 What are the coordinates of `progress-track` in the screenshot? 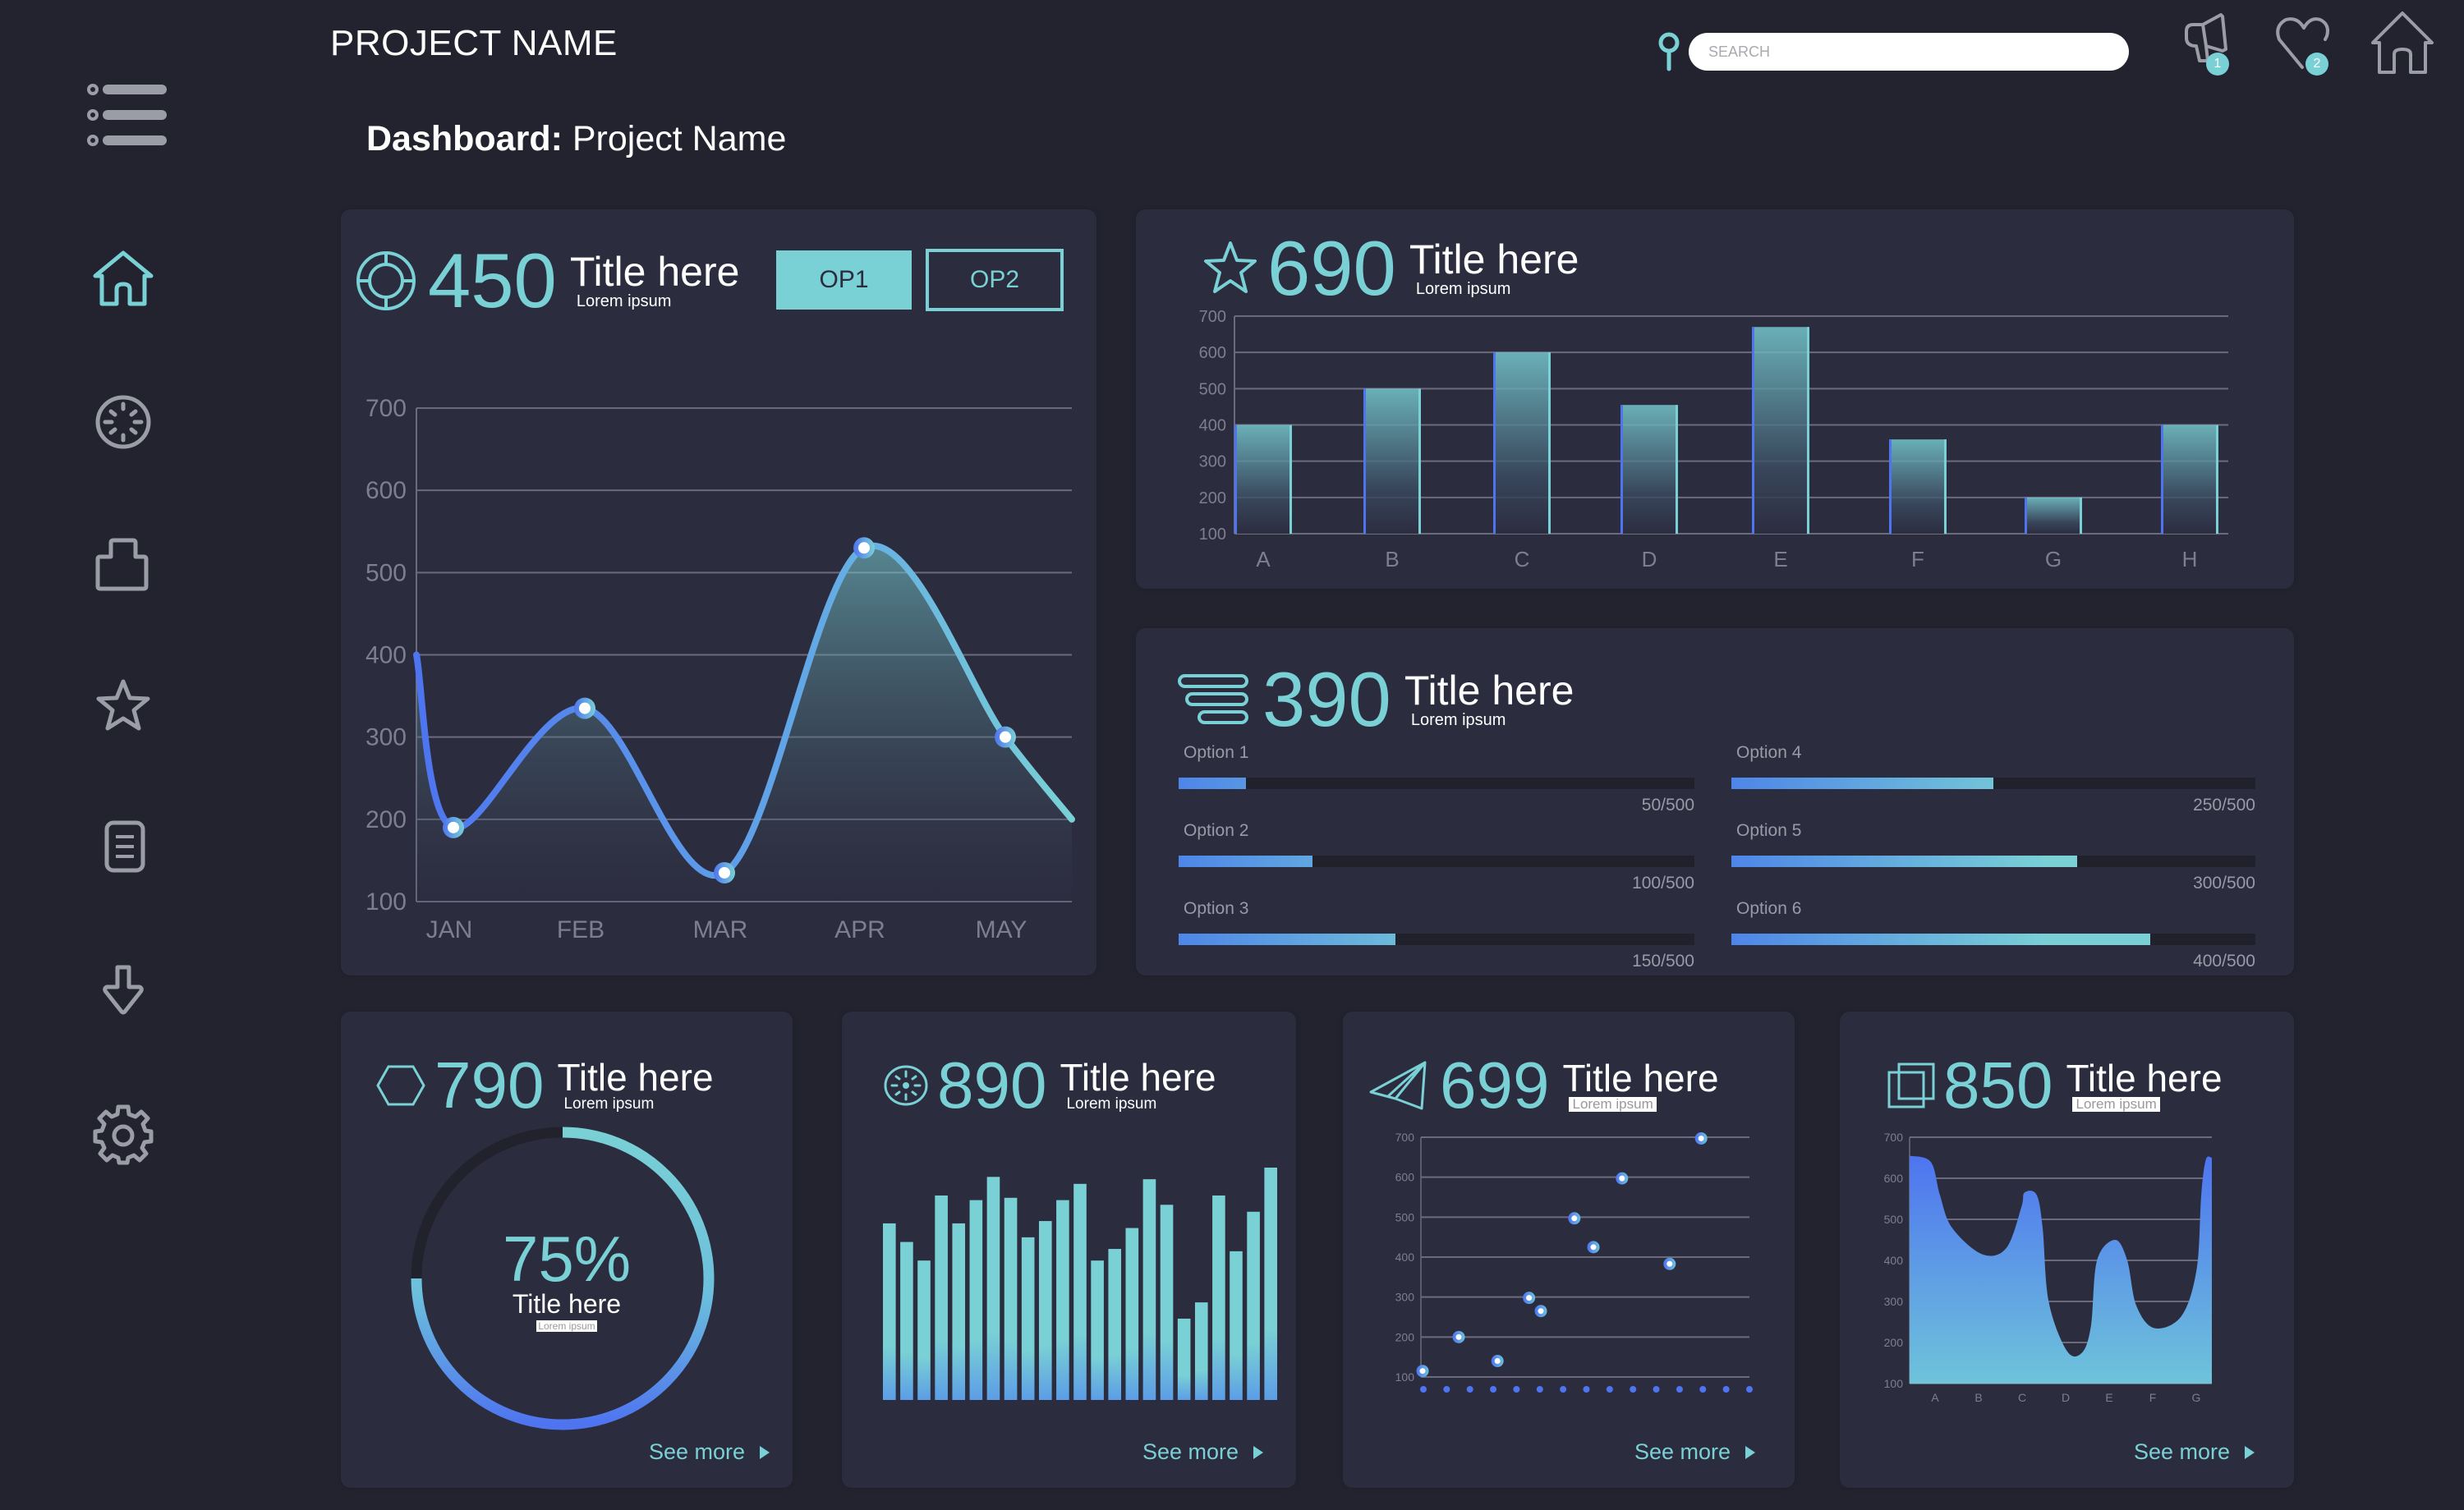 It's located at (1436, 939).